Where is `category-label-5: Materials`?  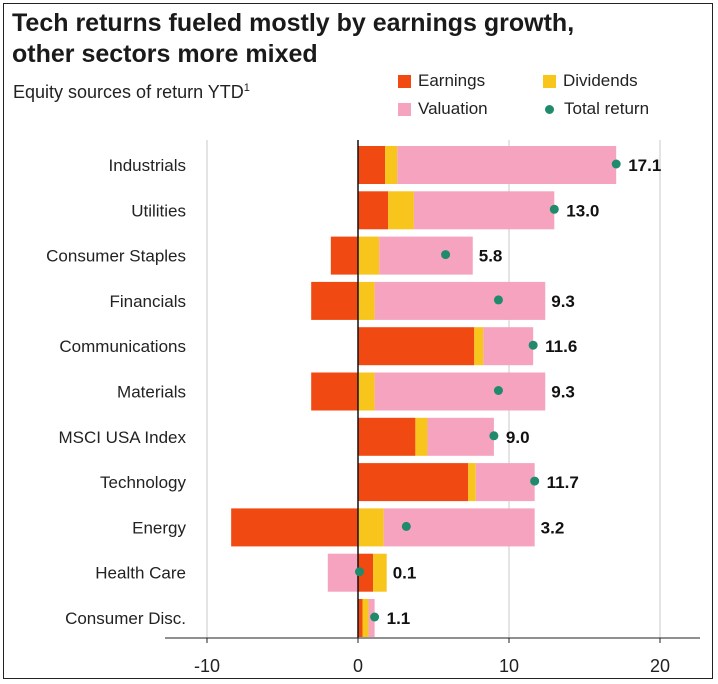 category-label-5: Materials is located at coordinates (151, 392).